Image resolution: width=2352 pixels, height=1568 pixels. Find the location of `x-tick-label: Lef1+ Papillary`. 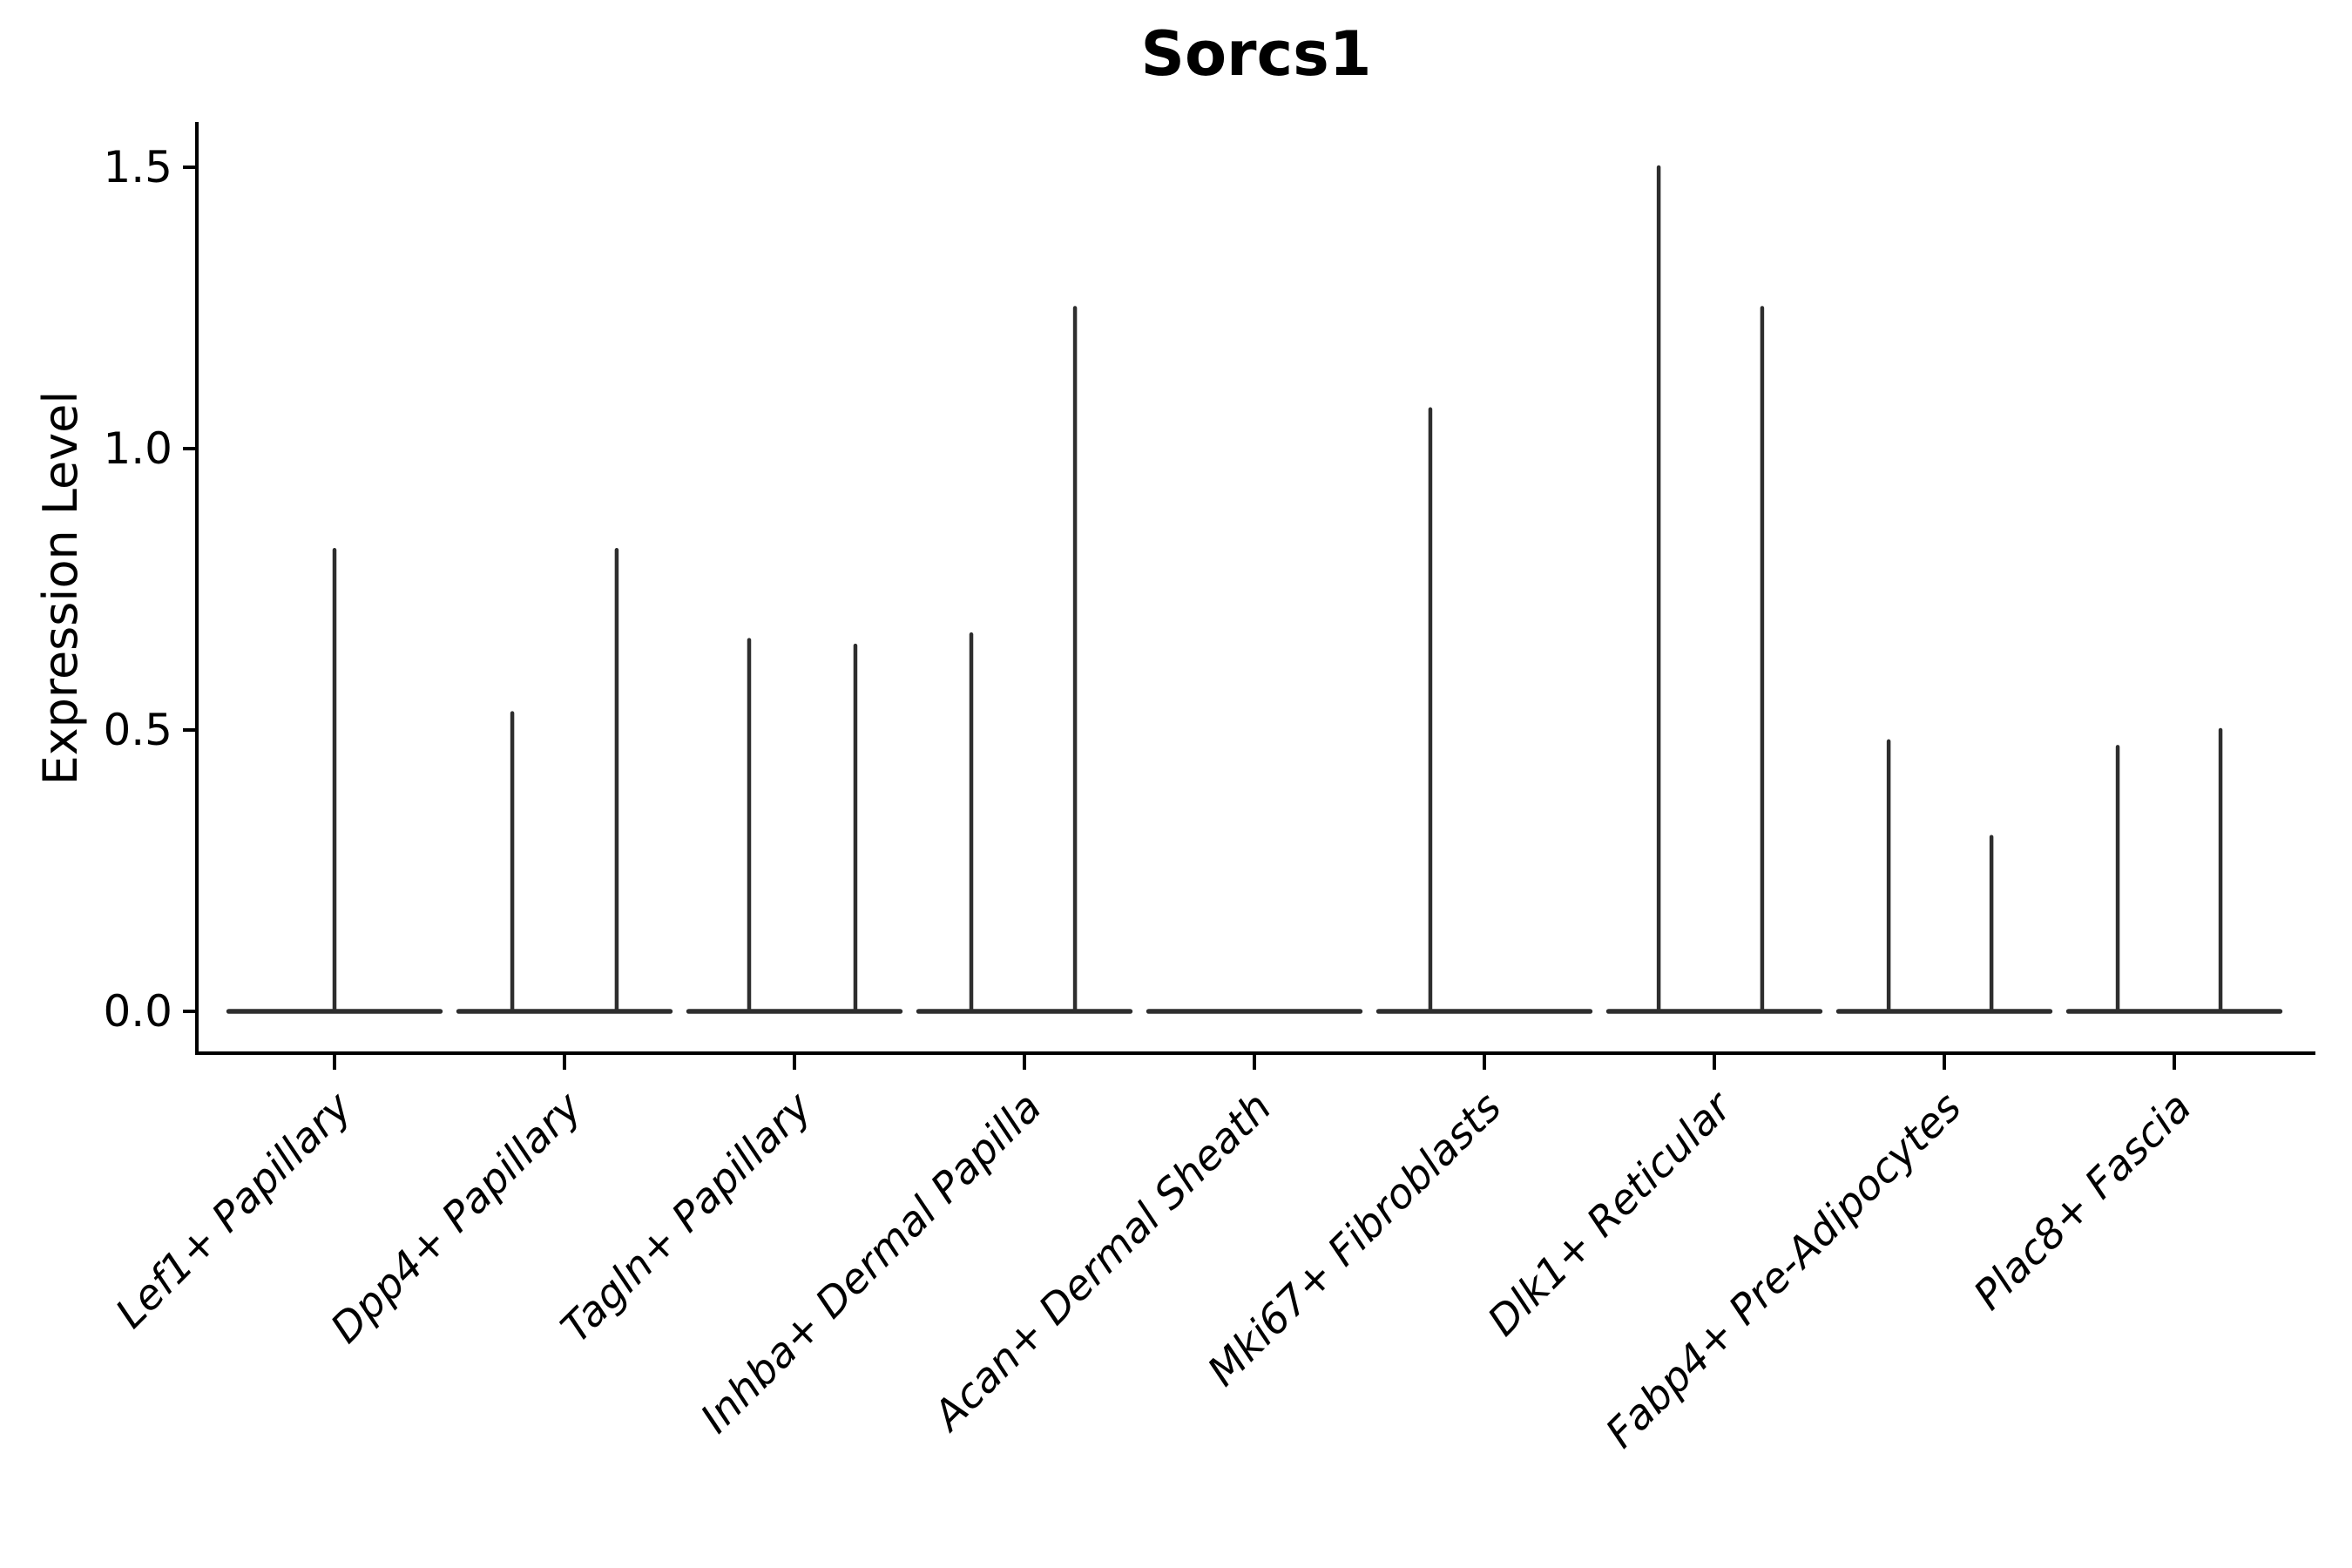

x-tick-label: Lef1+ Papillary is located at coordinates (234, 1211).